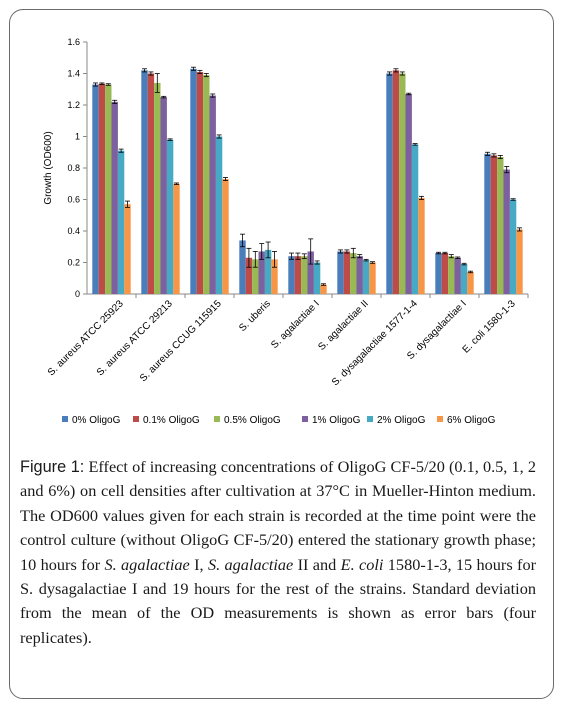  I want to click on x-category-label: S. agalactiae I, so click(295, 324).